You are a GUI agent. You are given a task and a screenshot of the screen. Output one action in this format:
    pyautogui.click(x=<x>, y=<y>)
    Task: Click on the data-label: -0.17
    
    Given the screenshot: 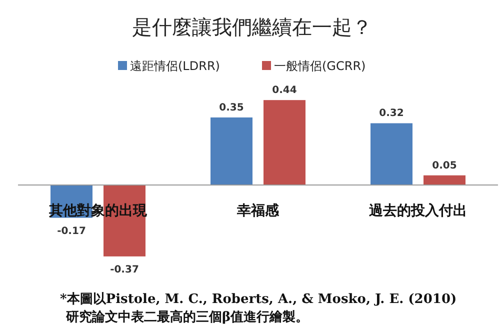 What is the action you would take?
    pyautogui.click(x=71, y=231)
    